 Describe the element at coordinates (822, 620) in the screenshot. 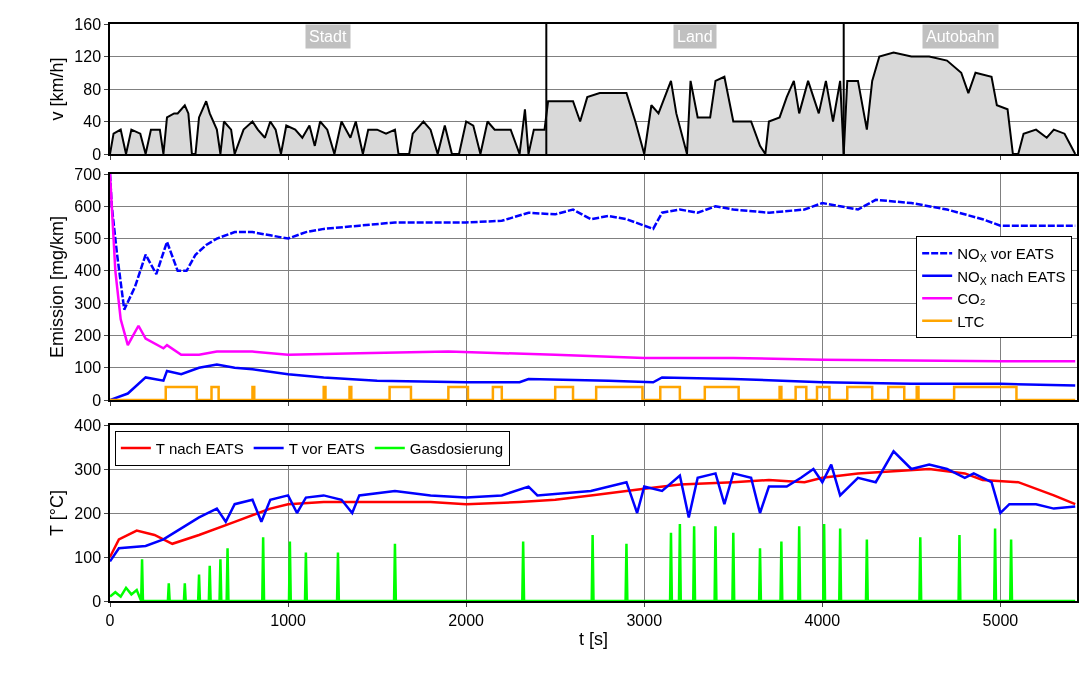

I see `x-tick-label: 4000` at that location.